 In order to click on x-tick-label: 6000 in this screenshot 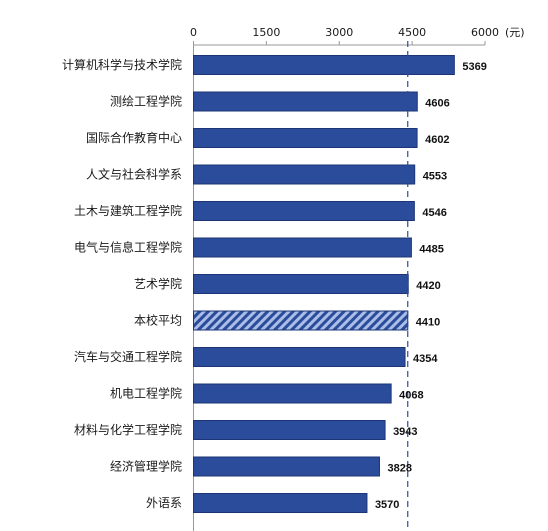, I will do `click(485, 32)`.